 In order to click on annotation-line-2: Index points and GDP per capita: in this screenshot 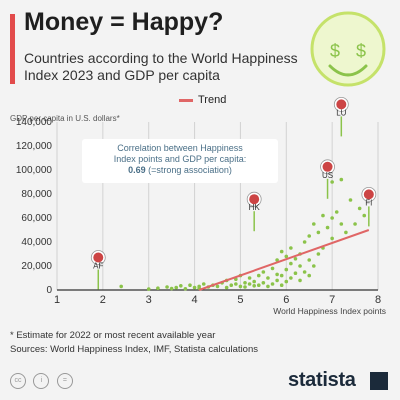, I will do `click(180, 159)`.